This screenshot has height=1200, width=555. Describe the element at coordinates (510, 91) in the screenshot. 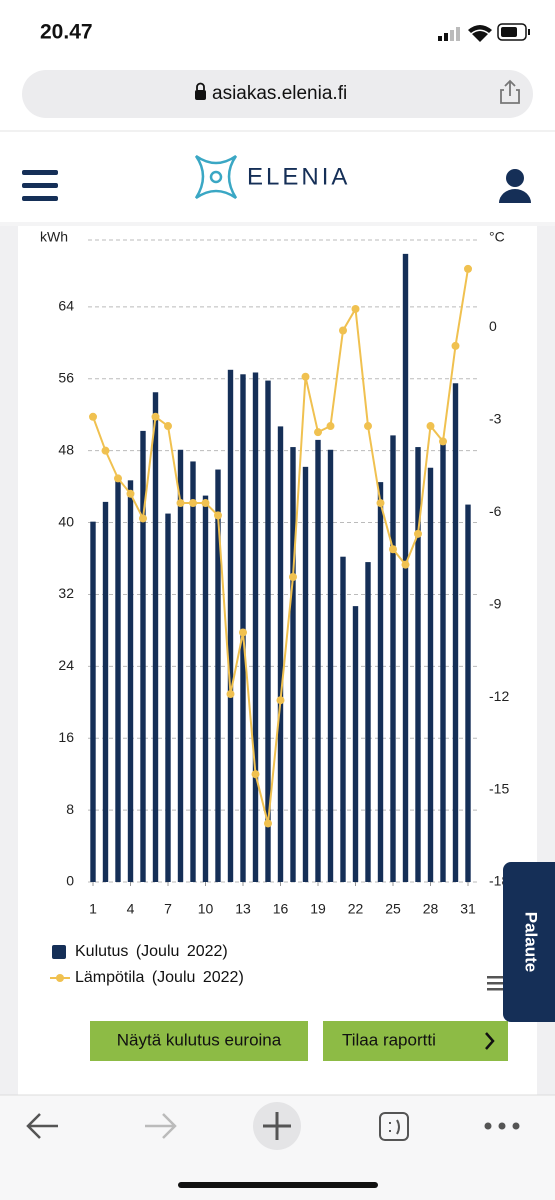

I see `share-icon` at that location.